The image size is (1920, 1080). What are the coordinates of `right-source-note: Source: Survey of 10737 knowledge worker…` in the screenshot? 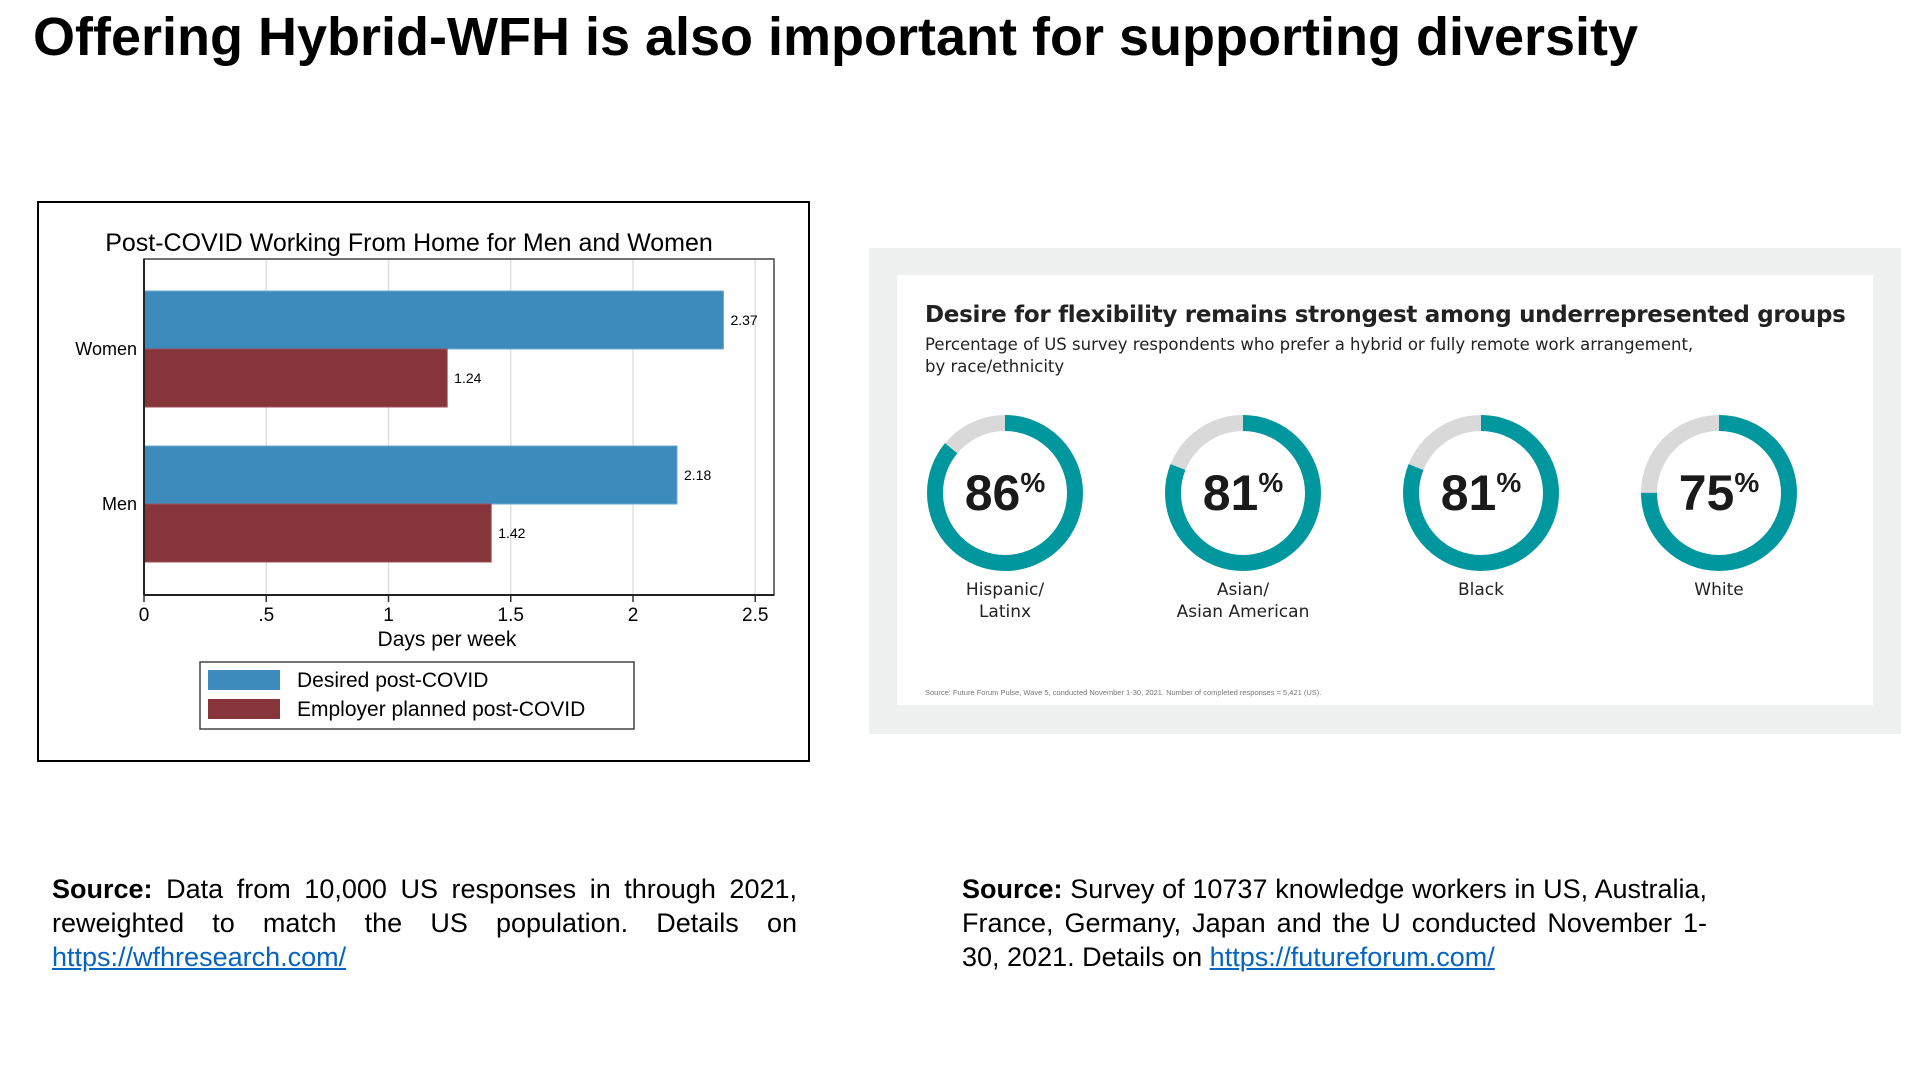 It's located at (1334, 923).